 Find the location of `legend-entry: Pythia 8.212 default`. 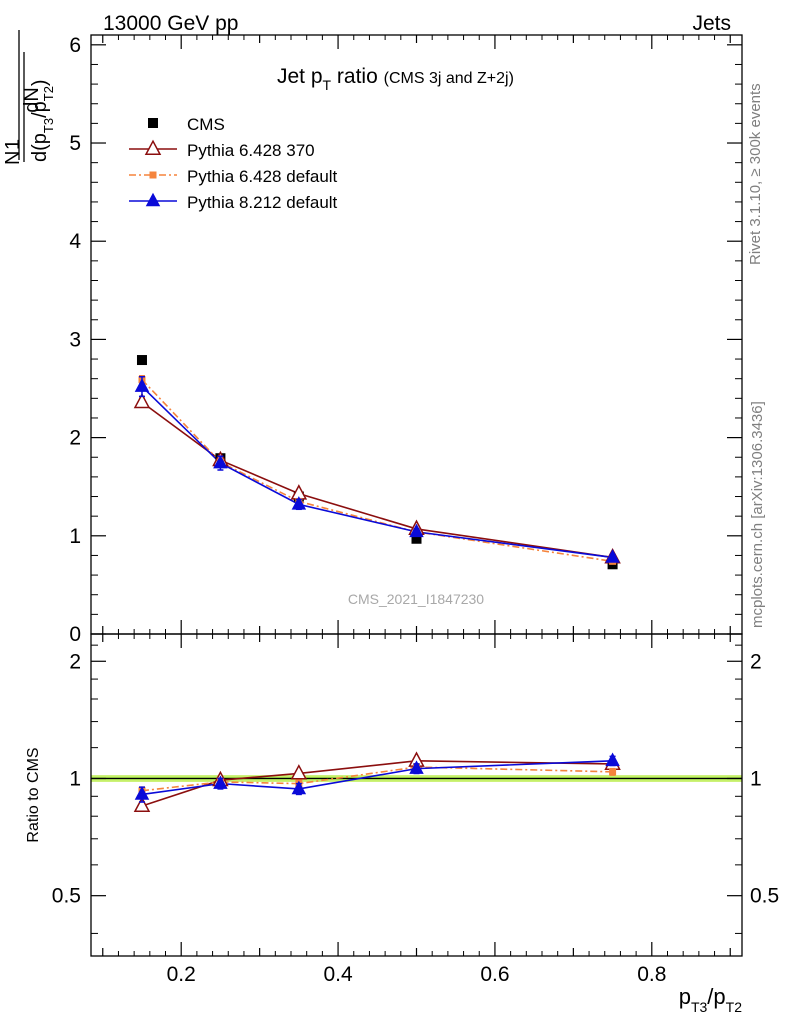

legend-entry: Pythia 8.212 default is located at coordinates (233, 202).